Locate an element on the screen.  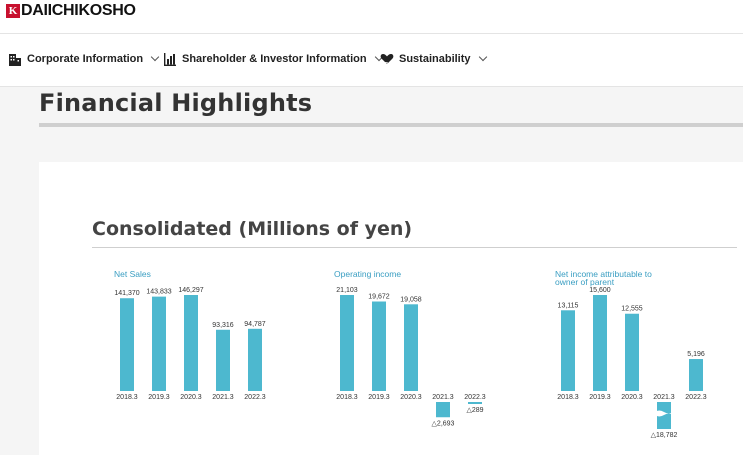
nav-item-shareholder-investor: Shareholder & Investor Information is located at coordinates (273, 59).